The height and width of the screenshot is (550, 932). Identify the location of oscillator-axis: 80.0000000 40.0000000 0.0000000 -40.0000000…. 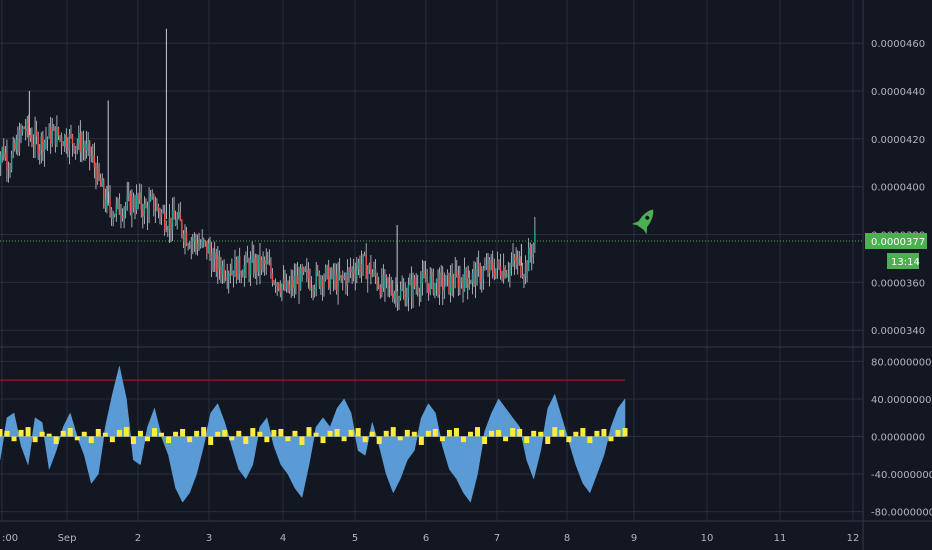
(901, 437).